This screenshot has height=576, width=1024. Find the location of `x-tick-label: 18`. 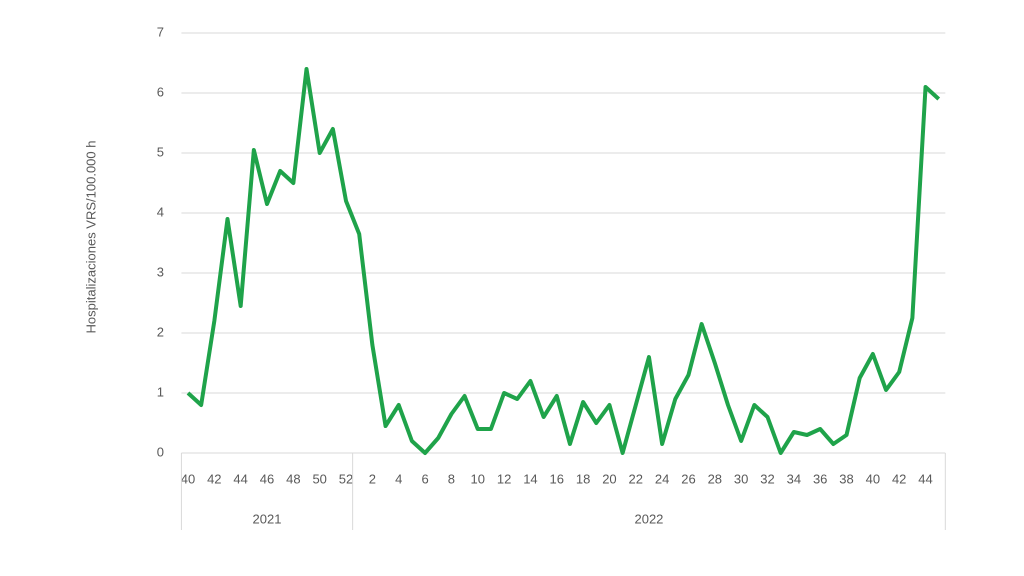

x-tick-label: 18 is located at coordinates (583, 478).